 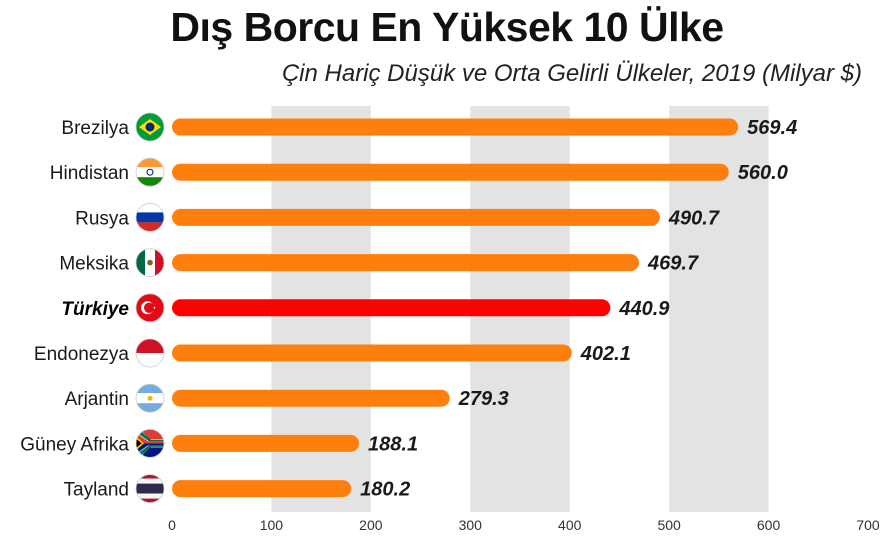 I want to click on value-label: 469.7, so click(x=673, y=264).